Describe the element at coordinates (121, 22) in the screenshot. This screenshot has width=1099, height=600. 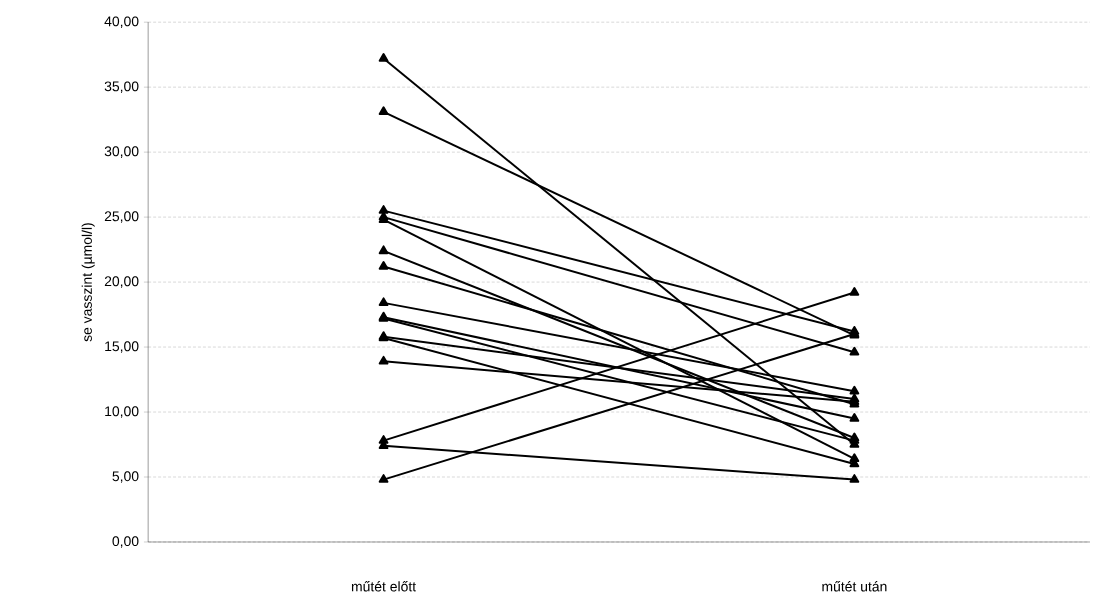
I see `y-tick-label: 40,00` at that location.